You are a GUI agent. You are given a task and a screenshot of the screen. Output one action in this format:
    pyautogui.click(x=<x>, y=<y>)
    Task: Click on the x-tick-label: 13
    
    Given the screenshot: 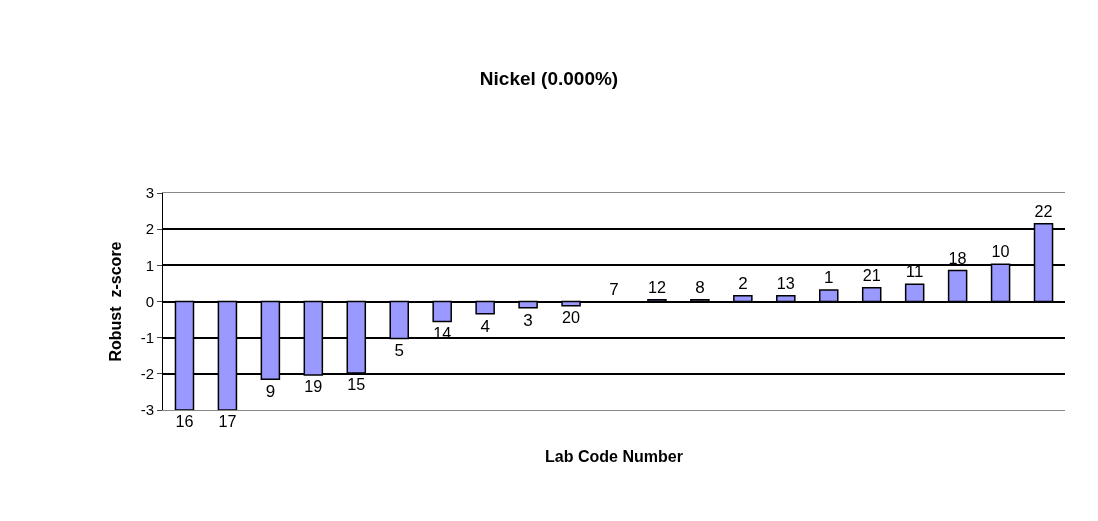 What is the action you would take?
    pyautogui.click(x=785, y=282)
    